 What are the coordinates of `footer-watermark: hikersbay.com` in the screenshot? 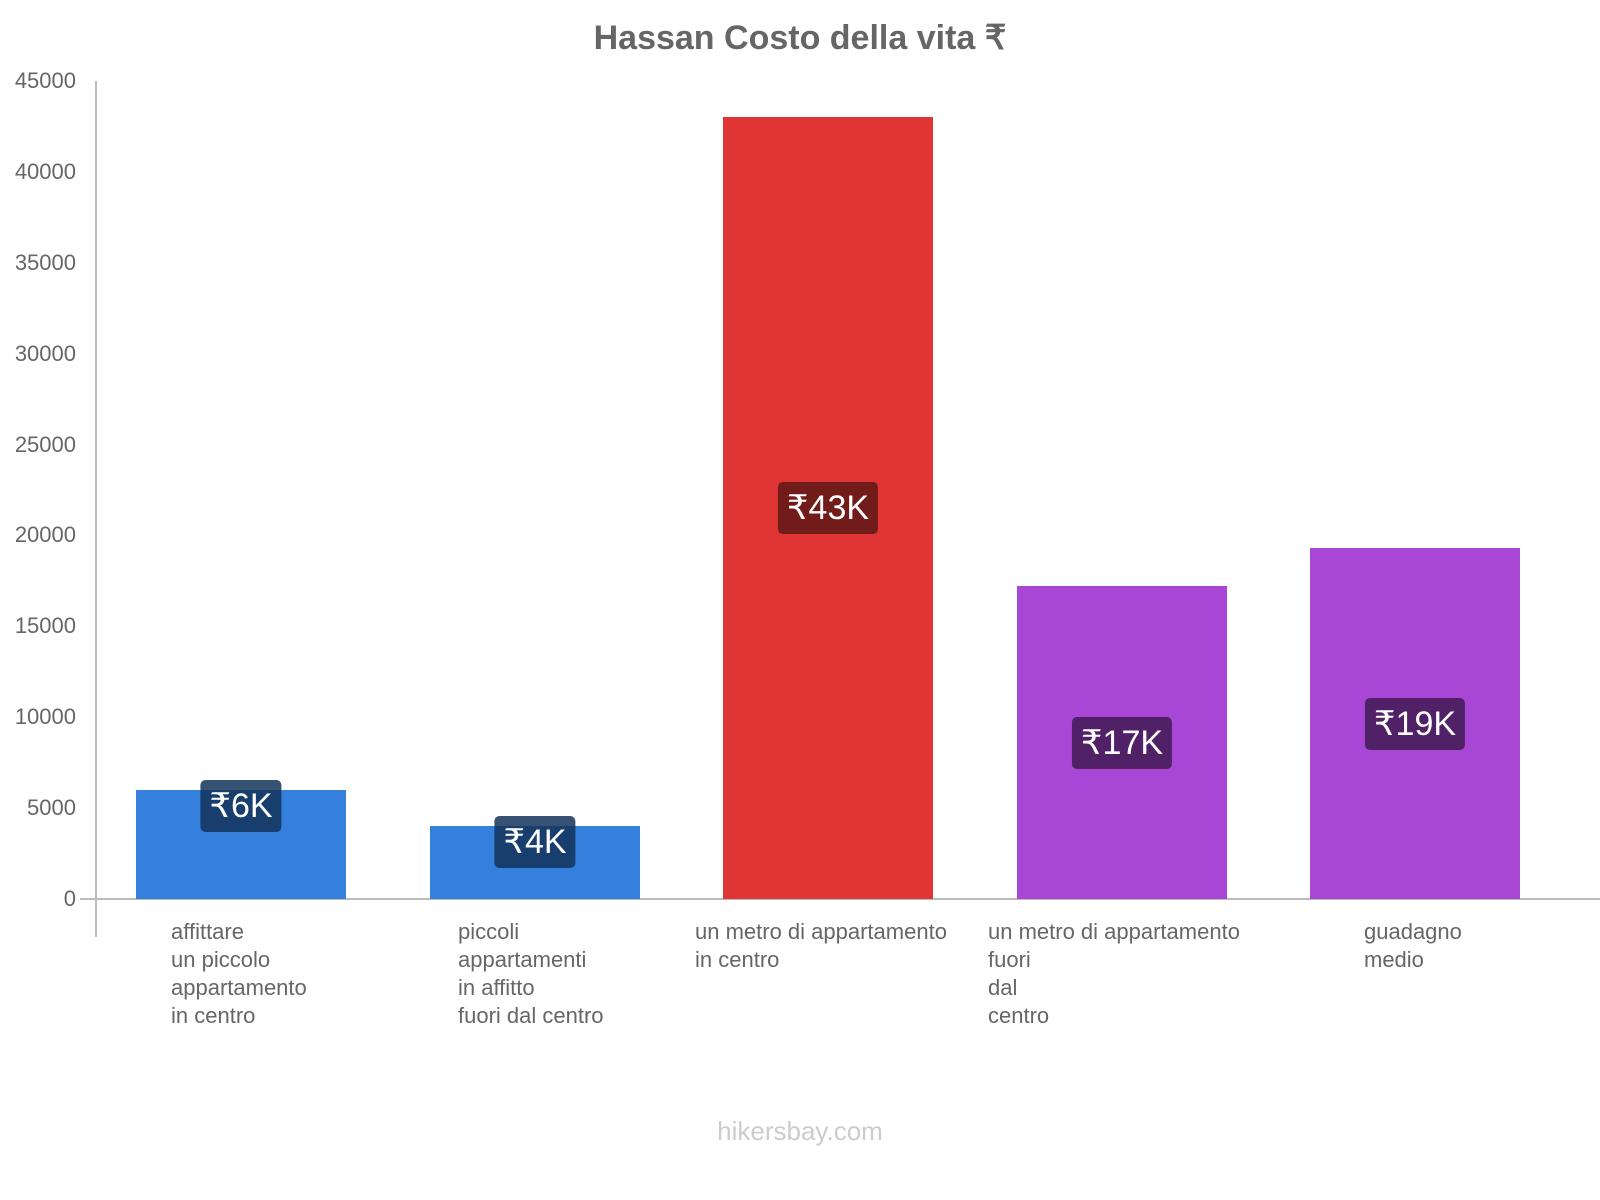 It's located at (800, 1131).